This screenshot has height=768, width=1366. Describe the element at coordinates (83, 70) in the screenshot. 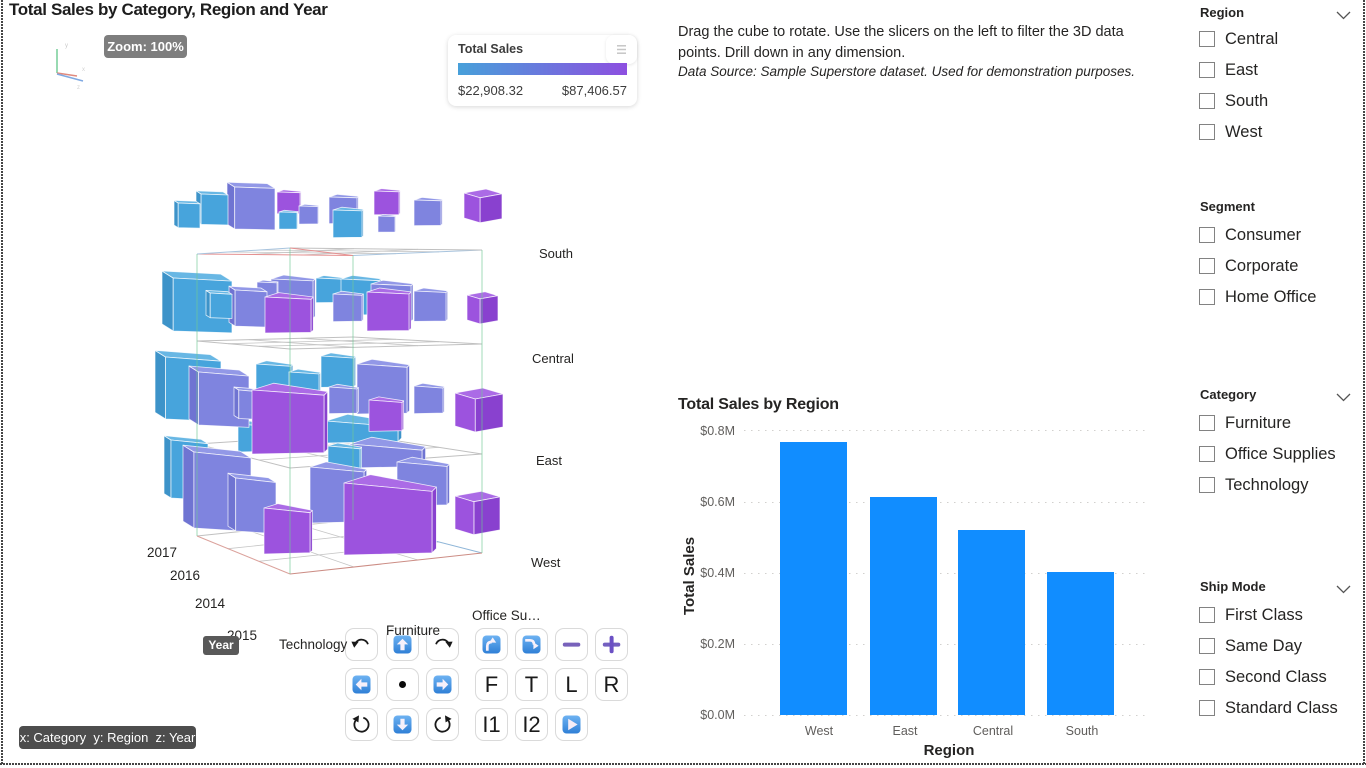

I see `svg-text: x` at that location.